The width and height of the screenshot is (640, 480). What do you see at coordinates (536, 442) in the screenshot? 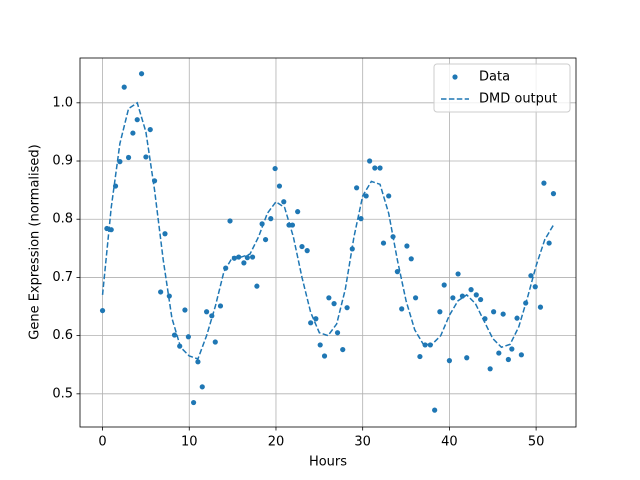
I see `x-tick-label: 50` at bounding box center [536, 442].